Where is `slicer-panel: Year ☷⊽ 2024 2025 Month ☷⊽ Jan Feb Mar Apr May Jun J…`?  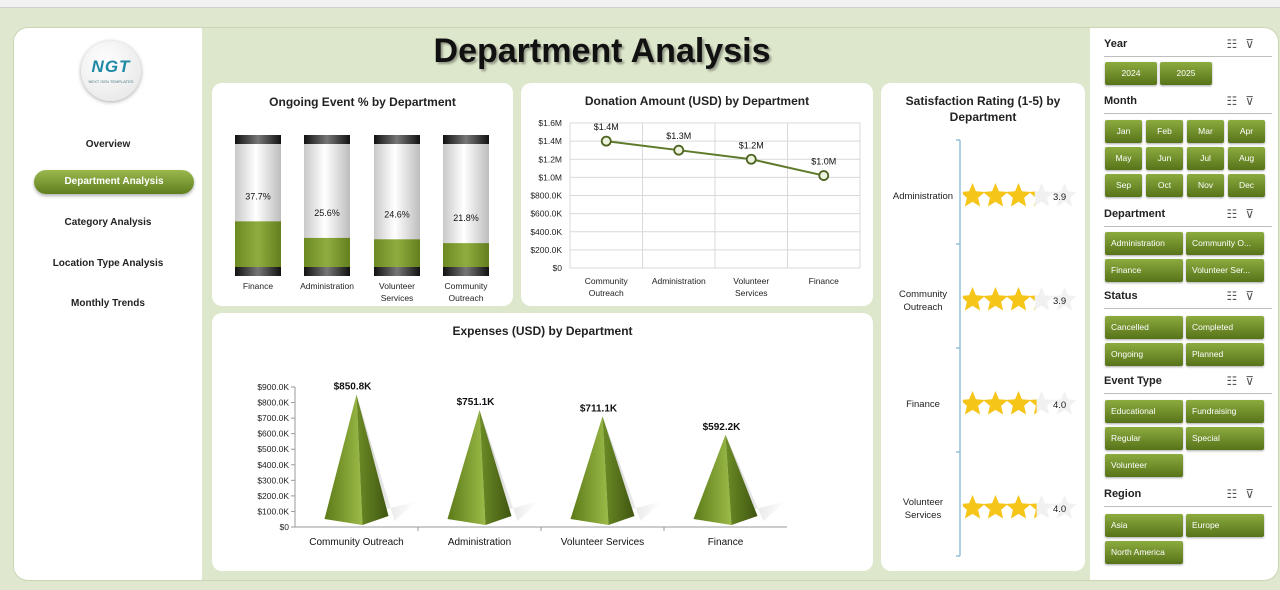 slicer-panel: Year ☷⊽ 2024 2025 Month ☷⊽ Jan Feb Mar Apr May Jun J… is located at coordinates (1184, 304).